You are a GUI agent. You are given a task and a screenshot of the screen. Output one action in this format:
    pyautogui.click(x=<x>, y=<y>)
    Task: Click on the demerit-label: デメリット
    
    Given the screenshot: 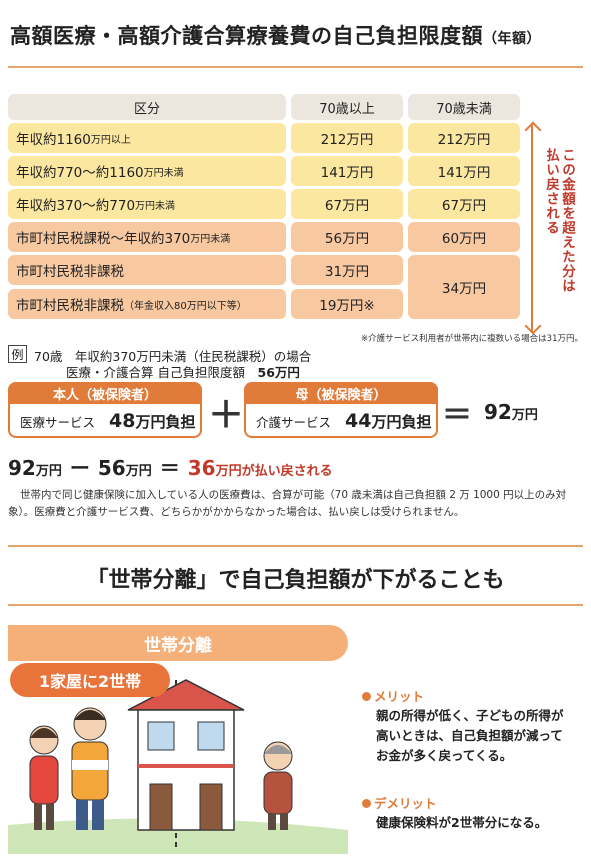 What is the action you would take?
    pyautogui.click(x=399, y=802)
    